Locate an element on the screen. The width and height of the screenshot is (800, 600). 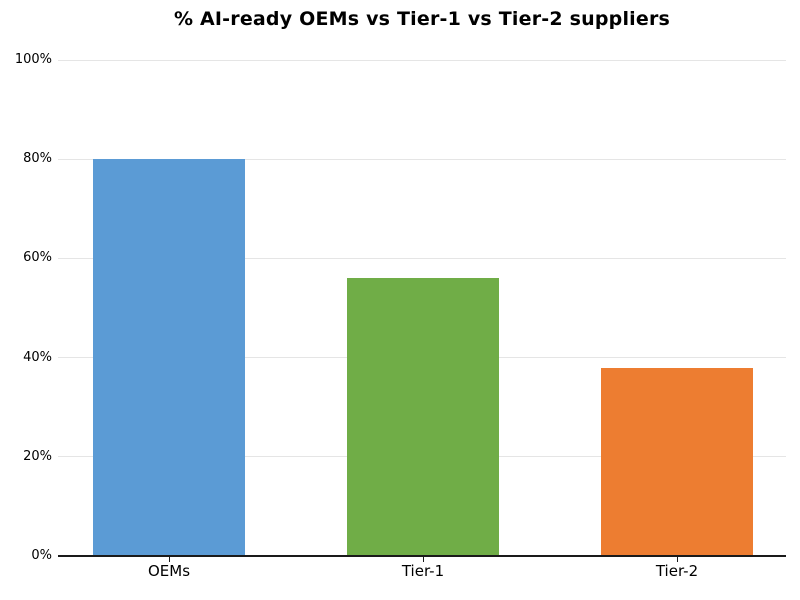
y-tick-label: 0% is located at coordinates (41, 555).